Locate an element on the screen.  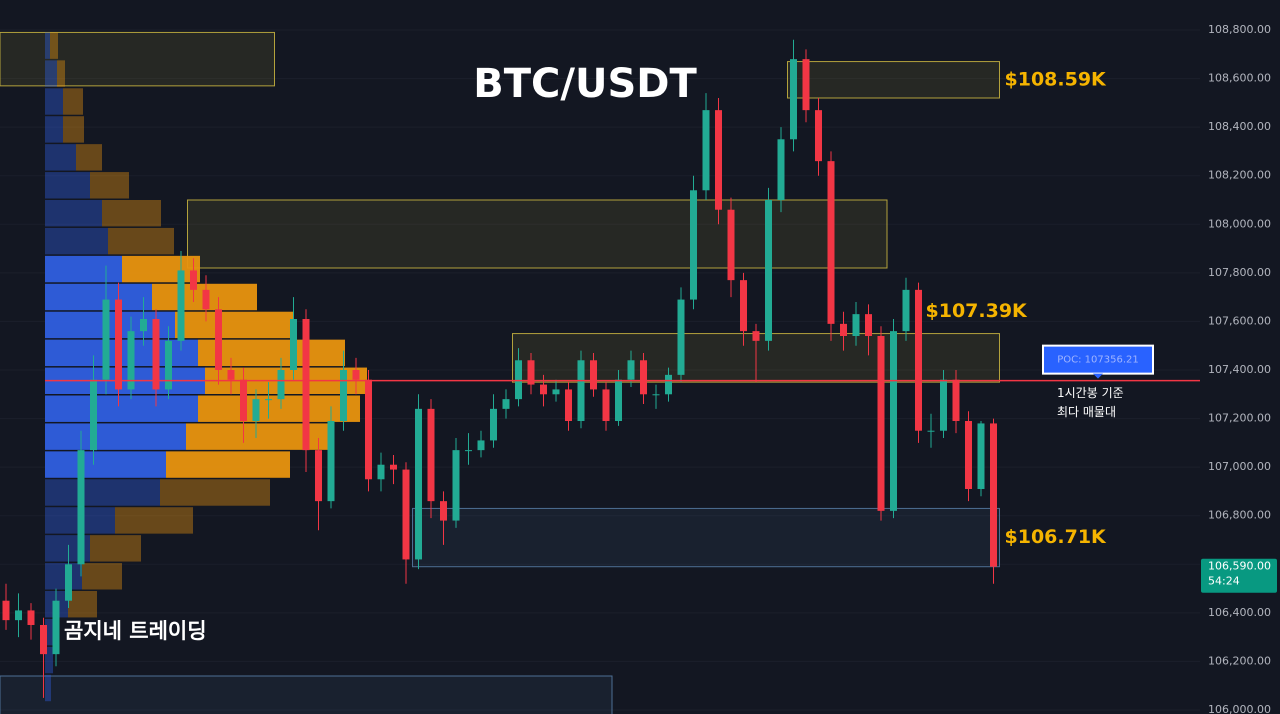
watermark: 곰지네 트레이딩 is located at coordinates (135, 631).